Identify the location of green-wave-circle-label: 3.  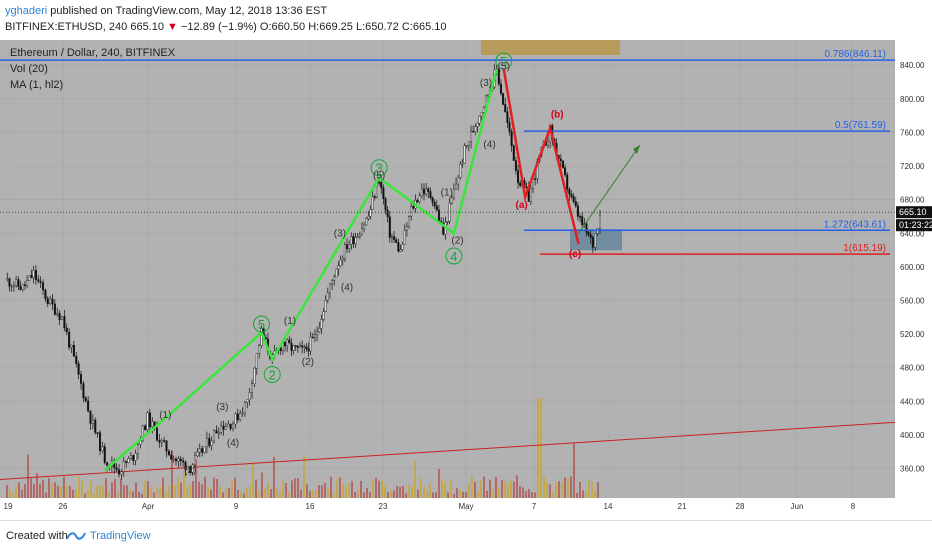
(378, 168).